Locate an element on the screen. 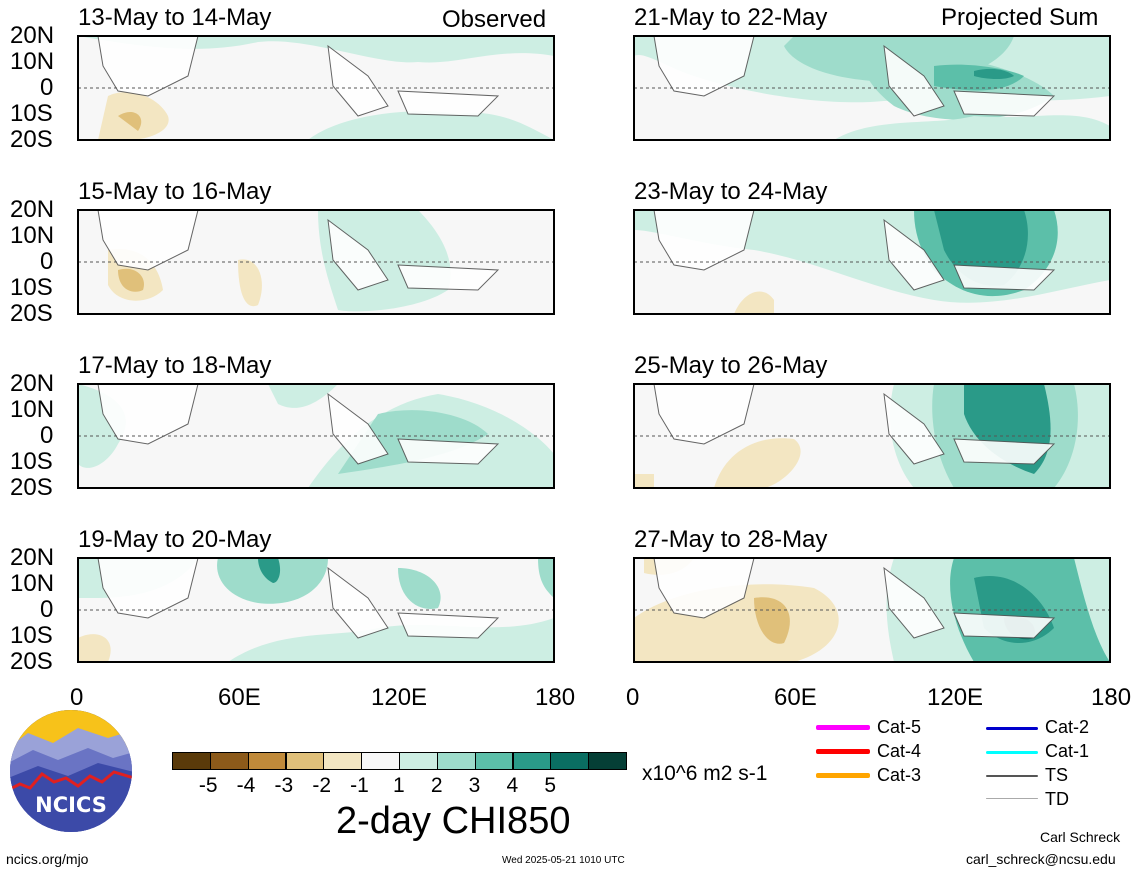 The height and width of the screenshot is (872, 1135). footer-url: ncics.org/mjo is located at coordinates (47, 859).